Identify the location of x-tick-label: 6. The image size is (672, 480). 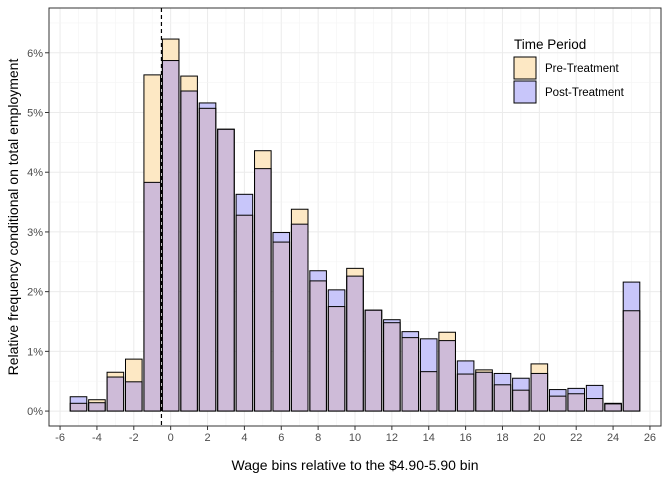
(281, 438).